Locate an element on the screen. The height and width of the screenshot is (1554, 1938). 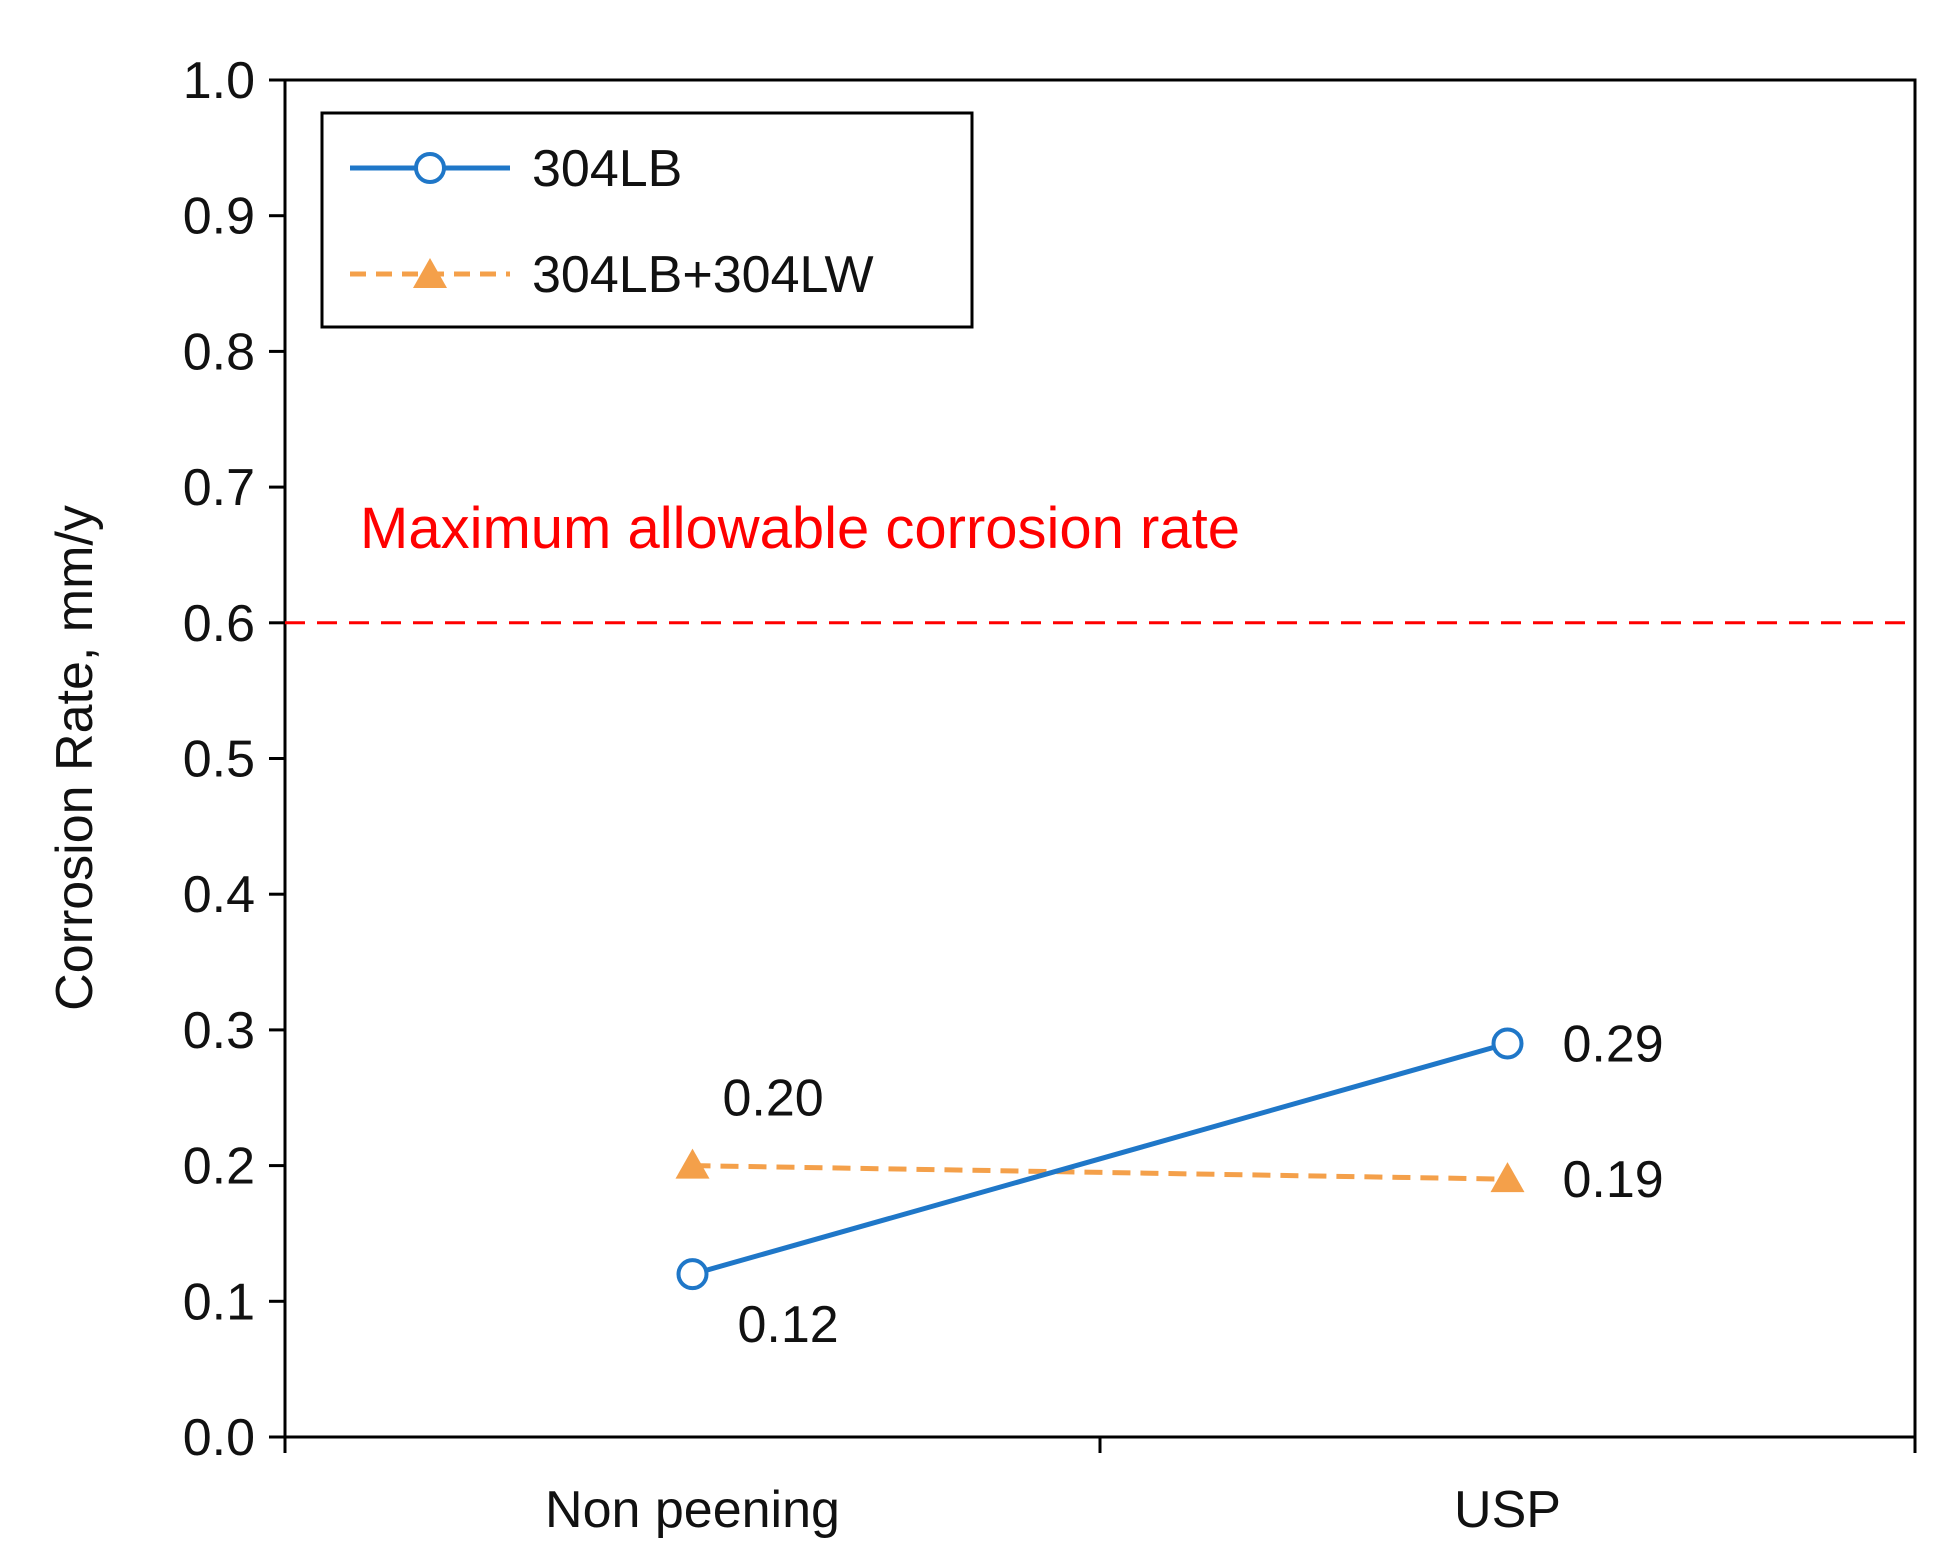
reference-line-label: Maximum allowable corrosion rate is located at coordinates (800, 528).